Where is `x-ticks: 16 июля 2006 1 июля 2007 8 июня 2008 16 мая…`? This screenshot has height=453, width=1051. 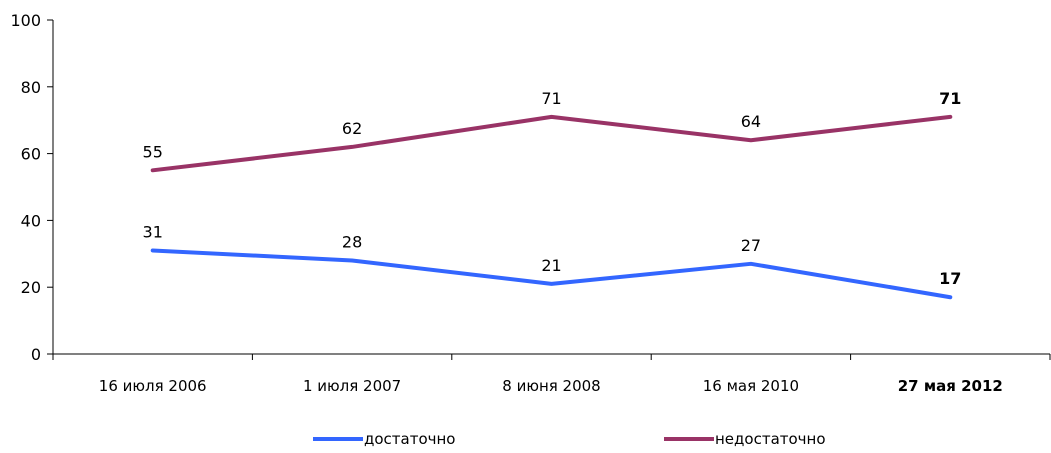 x-ticks: 16 июля 2006 1 июля 2007 8 июня 2008 16 мая… is located at coordinates (551, 374).